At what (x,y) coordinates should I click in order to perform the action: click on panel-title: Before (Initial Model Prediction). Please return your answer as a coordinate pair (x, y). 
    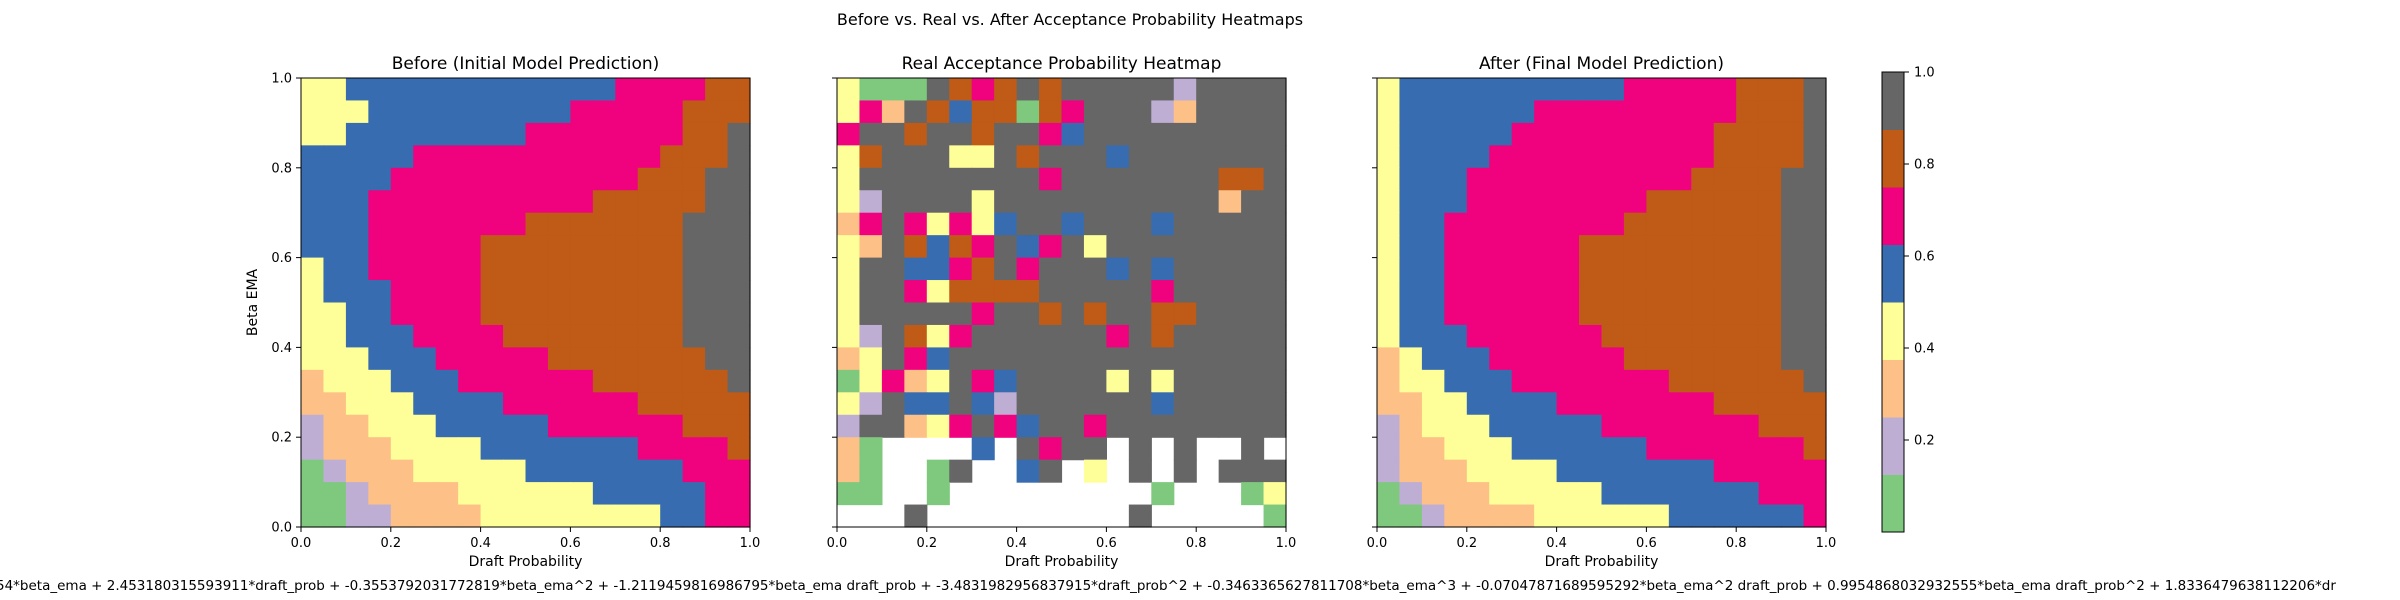
    Looking at the image, I should click on (526, 64).